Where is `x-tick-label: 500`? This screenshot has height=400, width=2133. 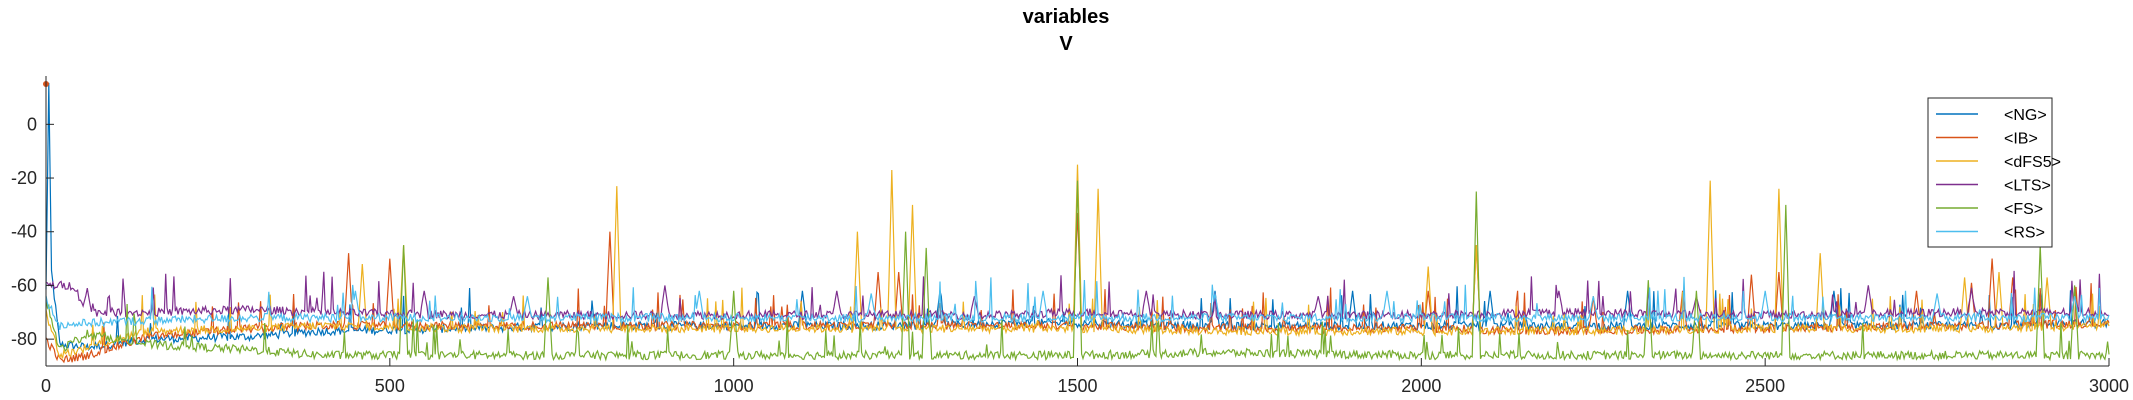 x-tick-label: 500 is located at coordinates (390, 386).